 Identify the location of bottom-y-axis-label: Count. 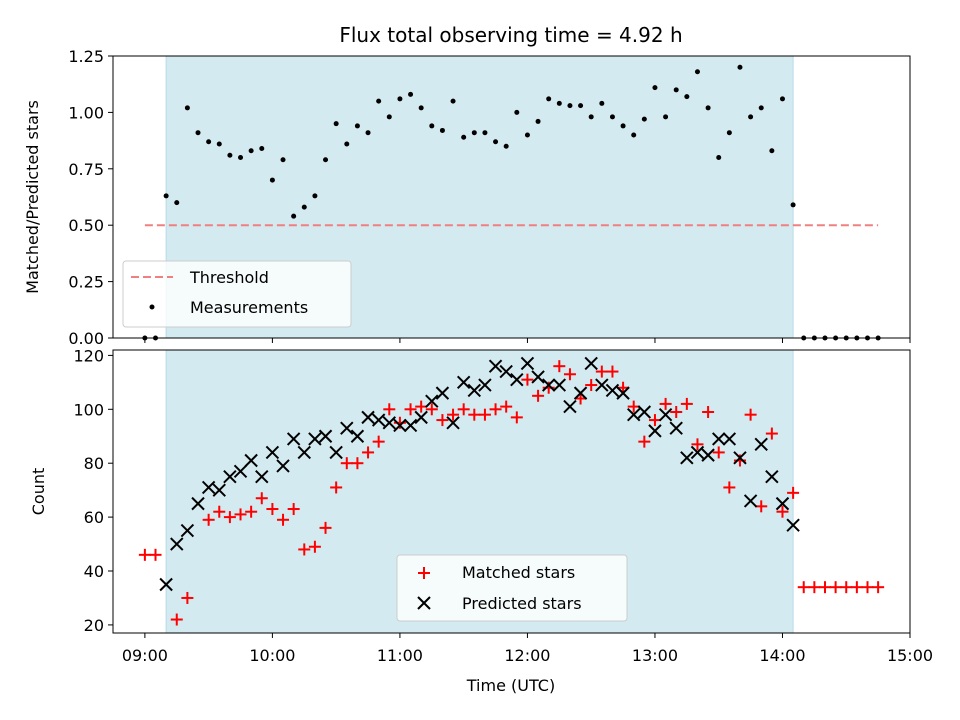
(38, 492).